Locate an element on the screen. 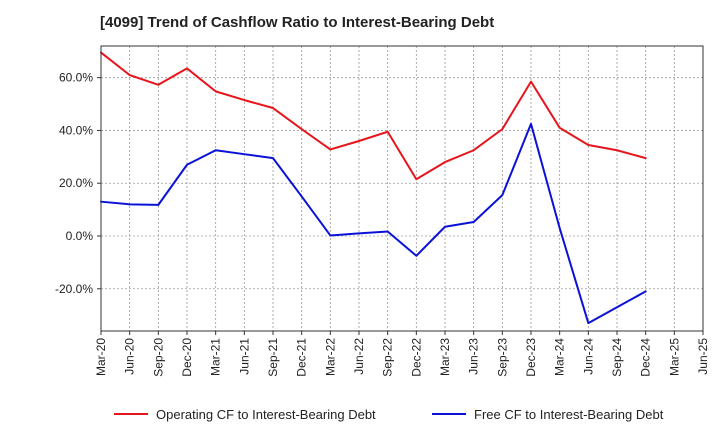 This screenshot has width=720, height=440. x-tick-label: Jun-22 is located at coordinates (359, 356).